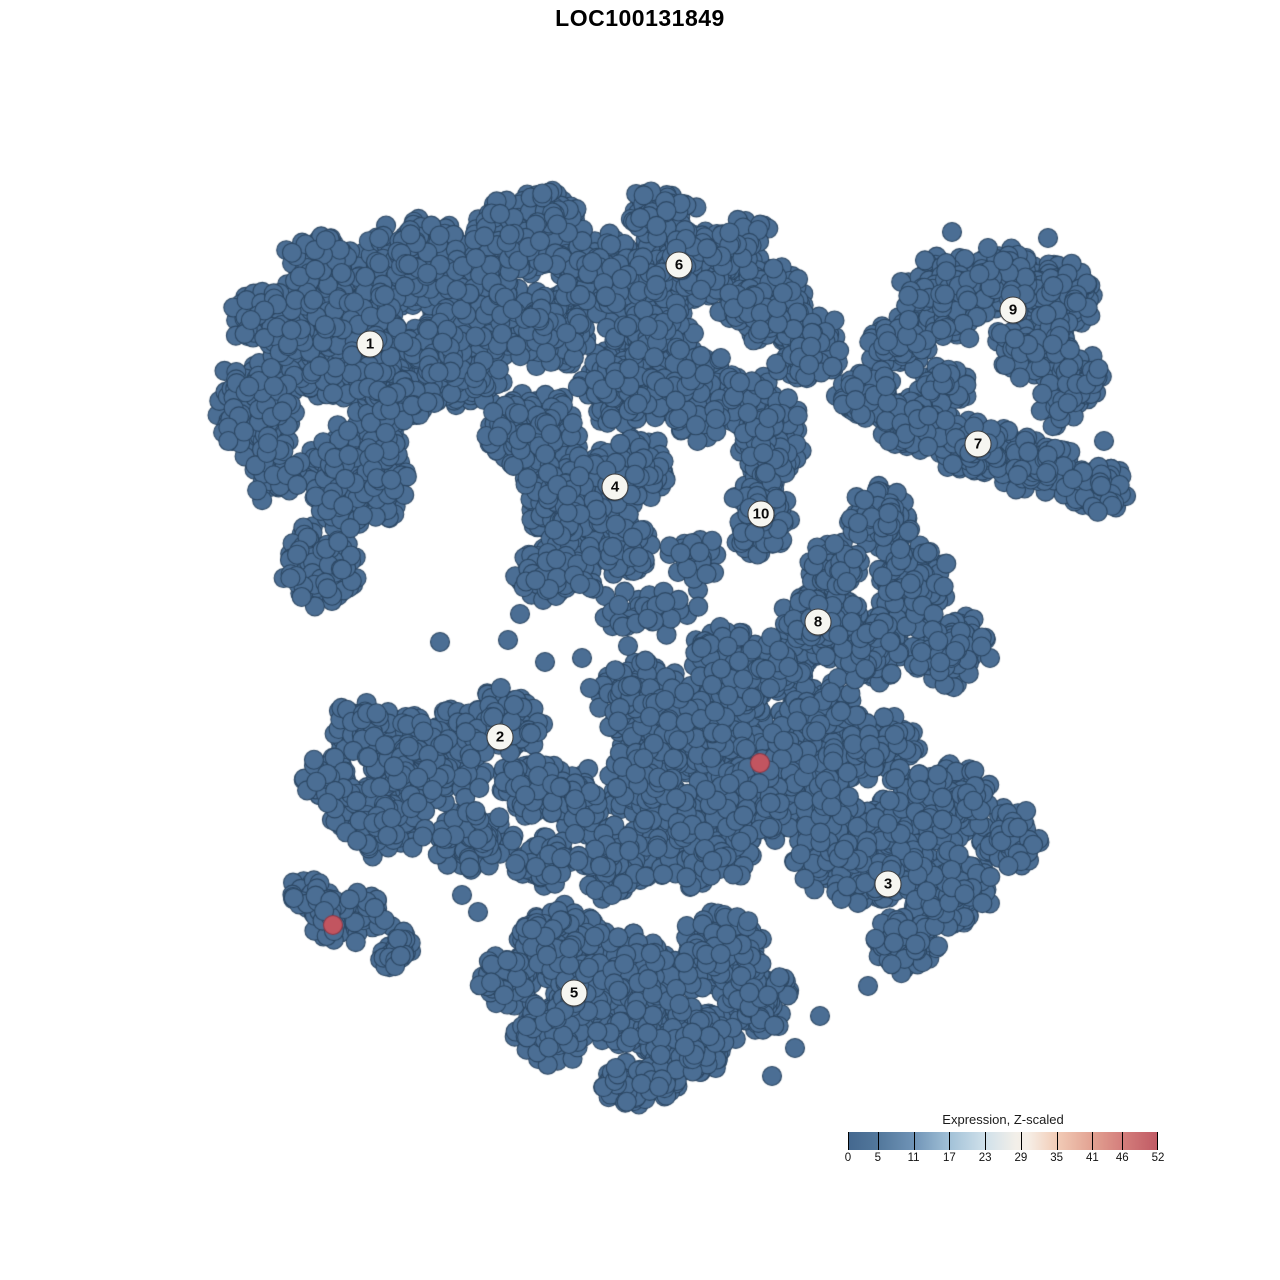  I want to click on legend-tick-label: 17, so click(949, 1158).